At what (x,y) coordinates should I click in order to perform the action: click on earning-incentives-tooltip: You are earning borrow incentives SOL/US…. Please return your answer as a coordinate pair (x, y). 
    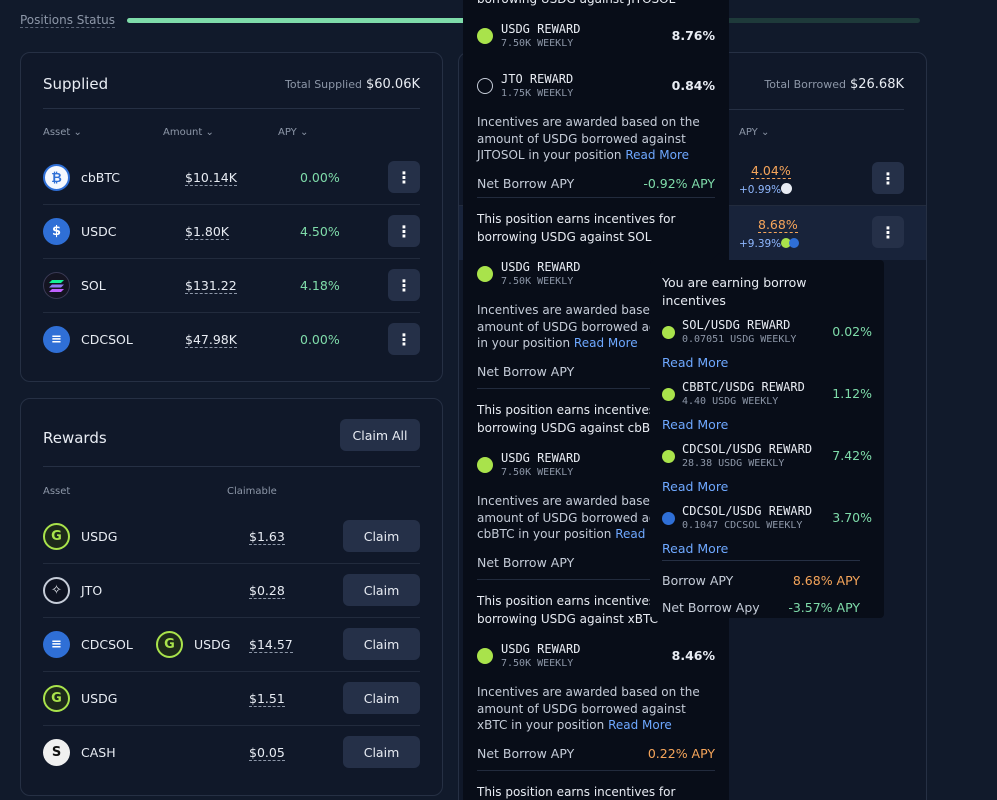
    Looking at the image, I should click on (767, 436).